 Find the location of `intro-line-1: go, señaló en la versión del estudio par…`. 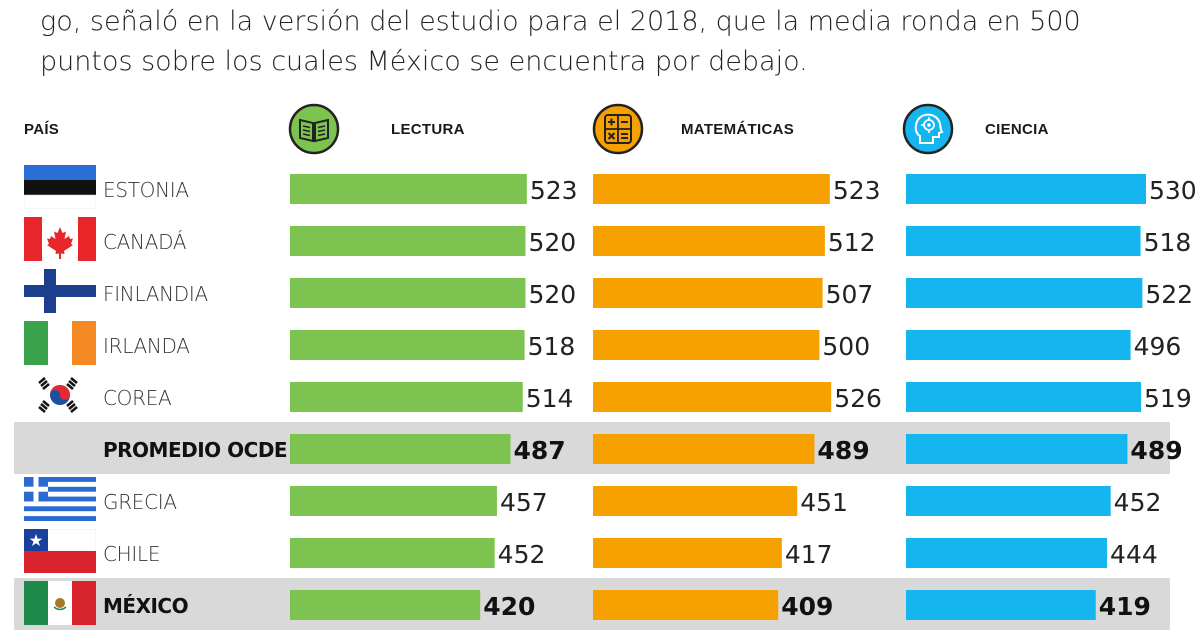

intro-line-1: go, señaló en la versión del estudio par… is located at coordinates (560, 21).